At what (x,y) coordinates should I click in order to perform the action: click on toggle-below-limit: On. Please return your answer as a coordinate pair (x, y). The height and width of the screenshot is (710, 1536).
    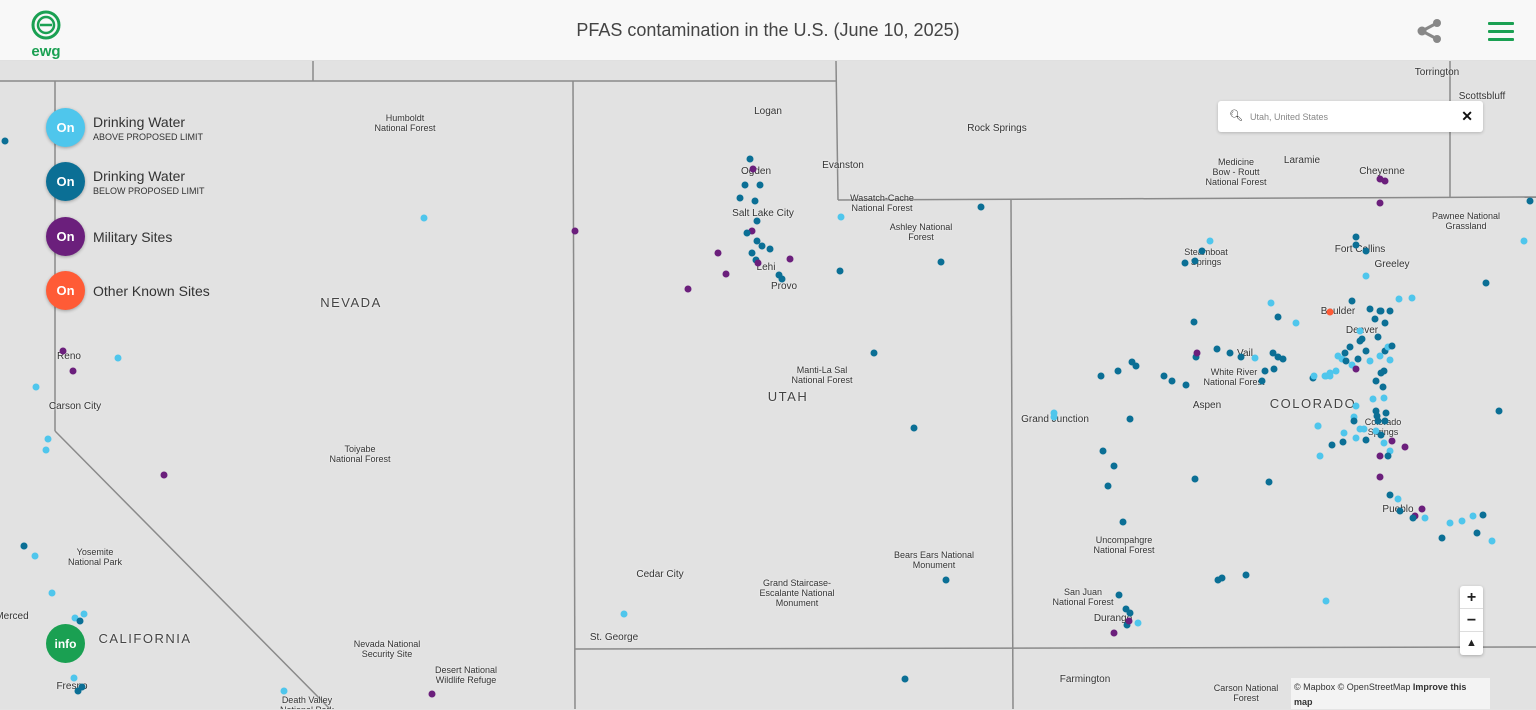
    Looking at the image, I should click on (65, 181).